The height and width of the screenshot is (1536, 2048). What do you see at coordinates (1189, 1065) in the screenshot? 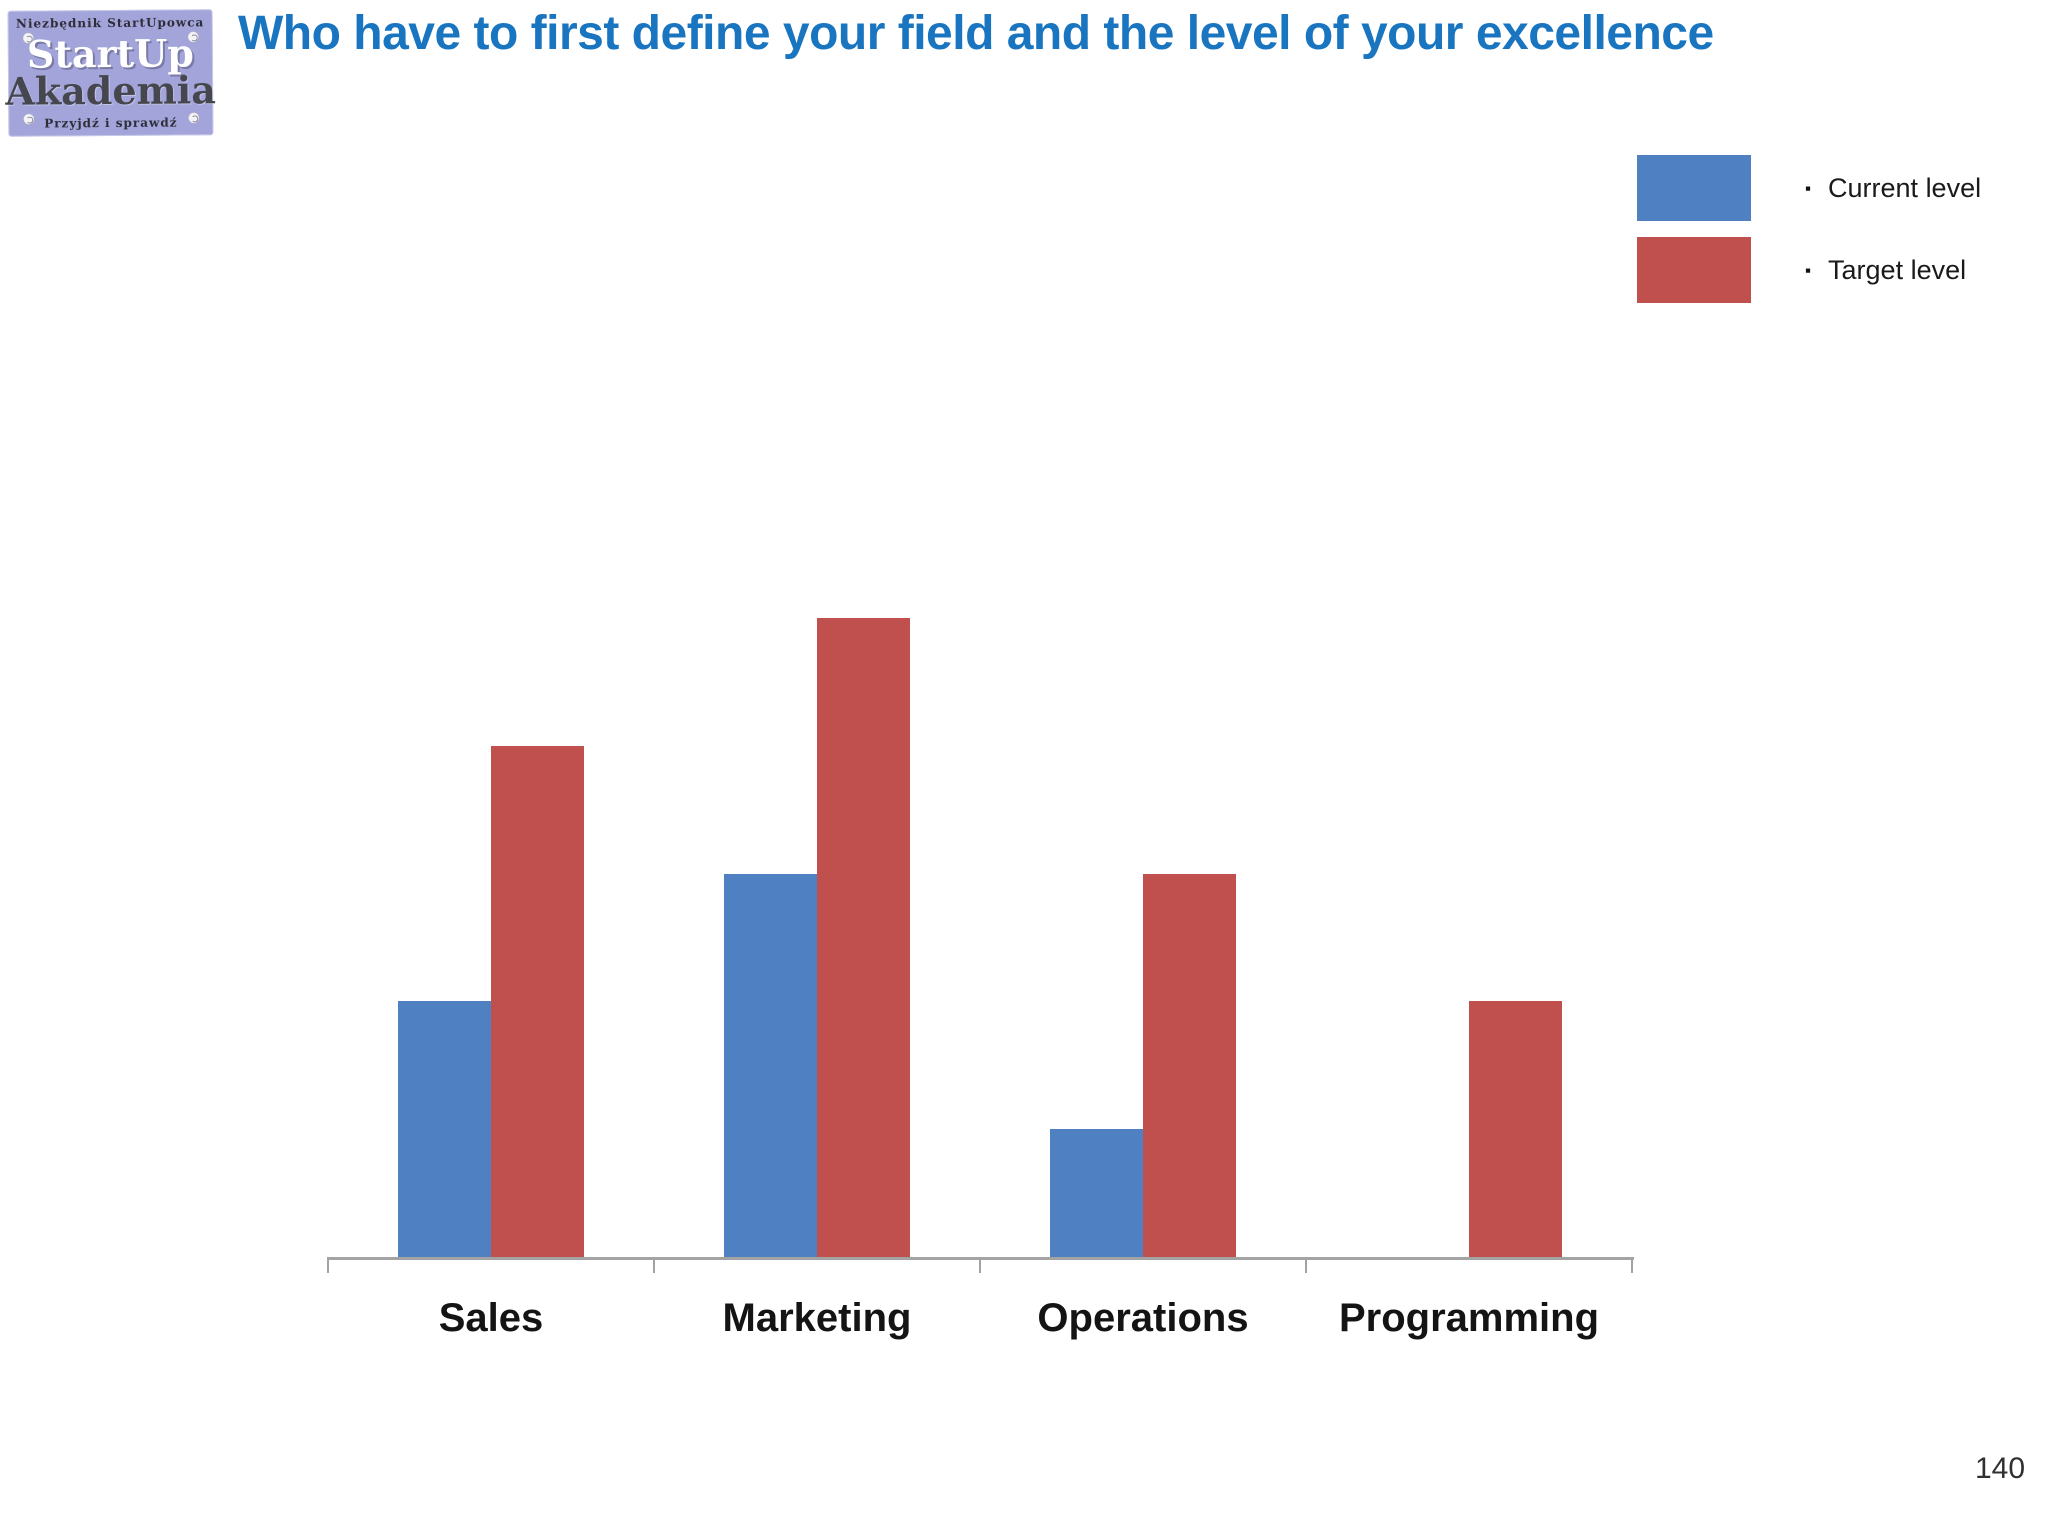
I see `bar-target-level-operations` at bounding box center [1189, 1065].